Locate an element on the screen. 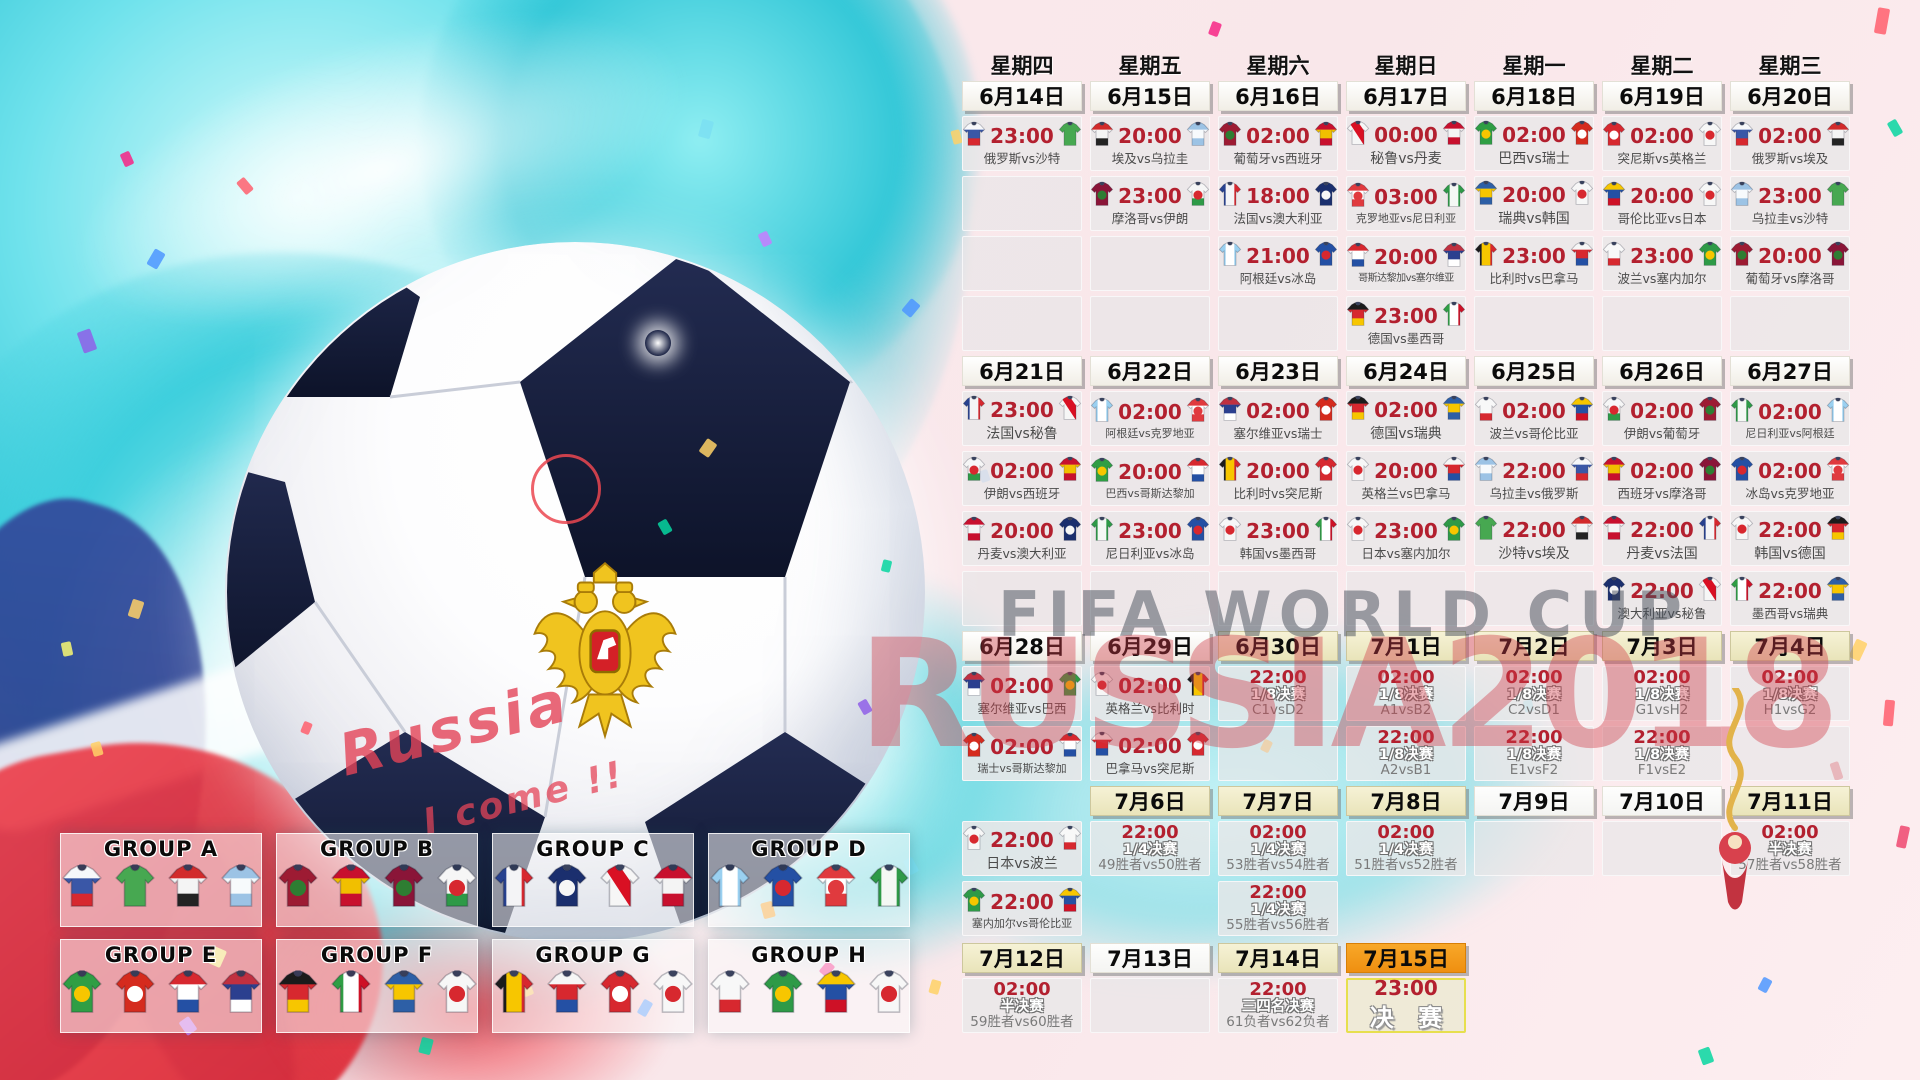 Image resolution: width=1920 pixels, height=1080 pixels. match-cell: 02:00 俄罗斯vs埃及 is located at coordinates (1790, 143).